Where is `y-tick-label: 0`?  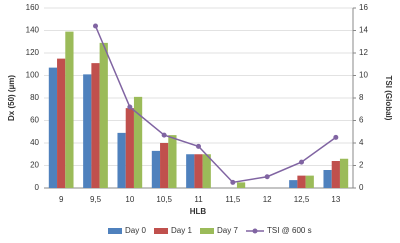
y-tick-label: 0 is located at coordinates (37, 187).